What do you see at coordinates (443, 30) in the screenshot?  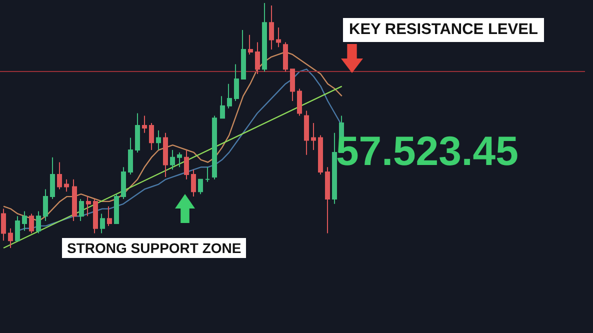 I see `text: KEY RESISTANCE LEVEL` at bounding box center [443, 30].